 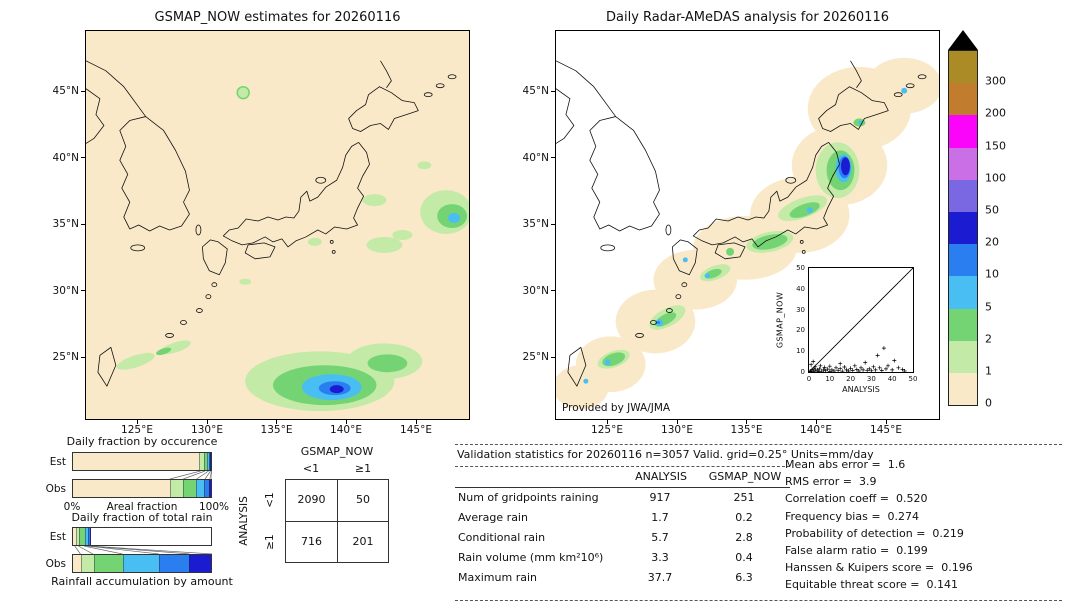 I want to click on colorbar-tick-label: 10, so click(x=992, y=275).